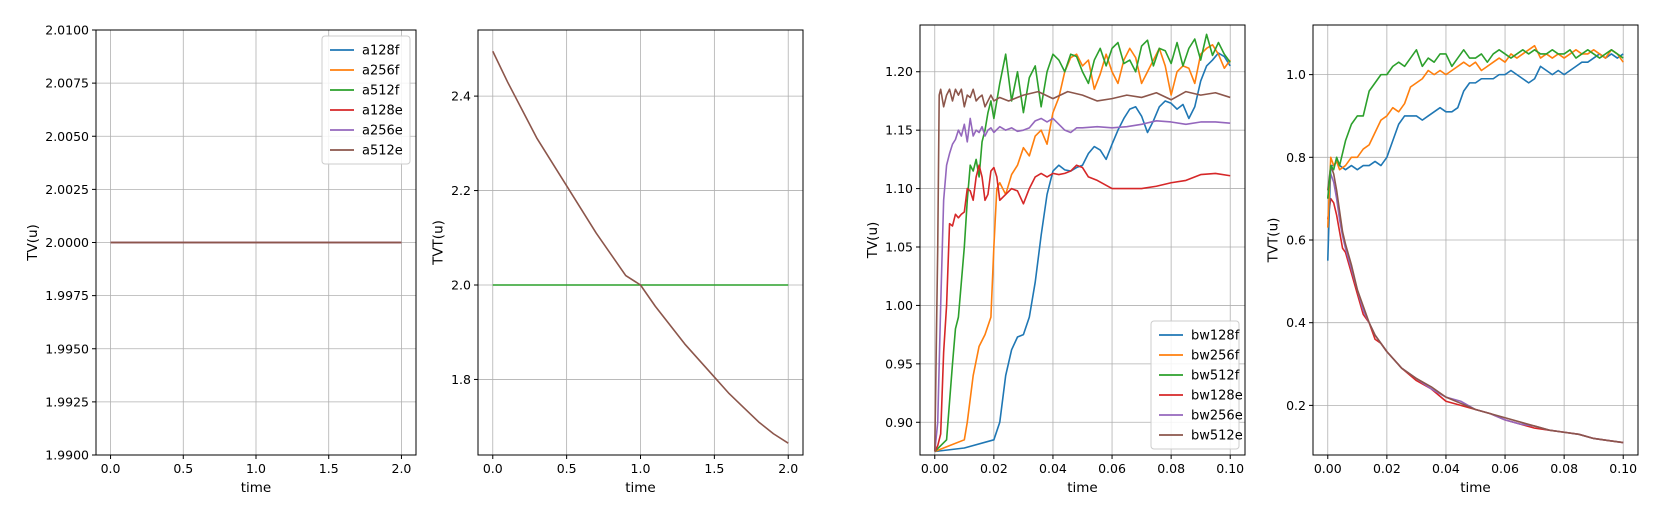 The height and width of the screenshot is (523, 1660). Describe the element at coordinates (382, 151) in the screenshot. I see `legend-label-a512e: a512e` at that location.